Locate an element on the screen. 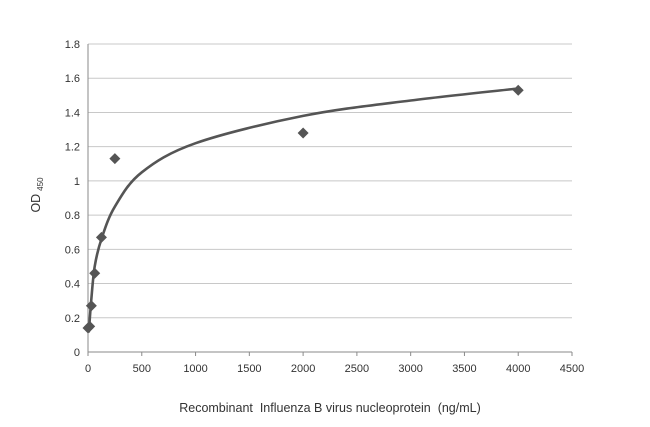 The height and width of the screenshot is (427, 650). x-tick-label: 4000 is located at coordinates (518, 369).